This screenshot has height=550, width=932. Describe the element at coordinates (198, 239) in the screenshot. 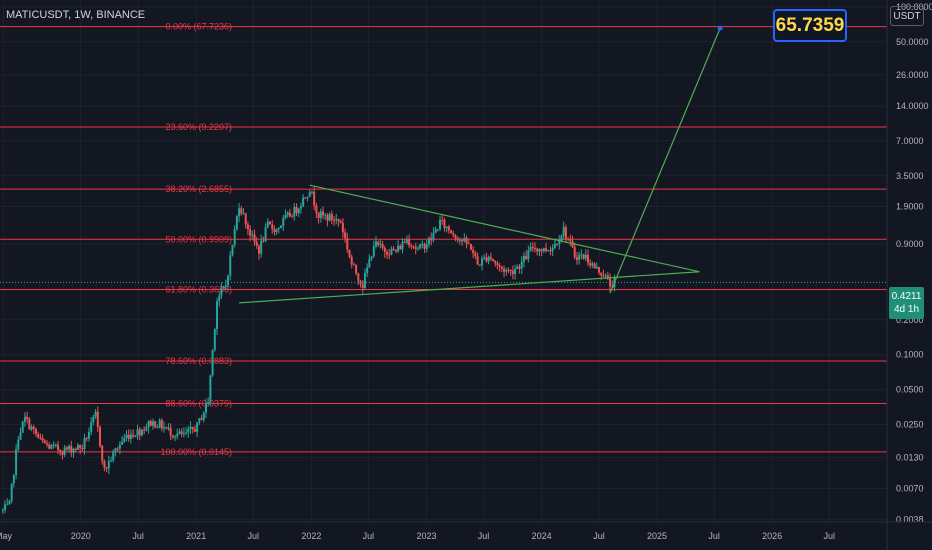

I see `fib-level-label: 50.00% (0.9909)` at that location.